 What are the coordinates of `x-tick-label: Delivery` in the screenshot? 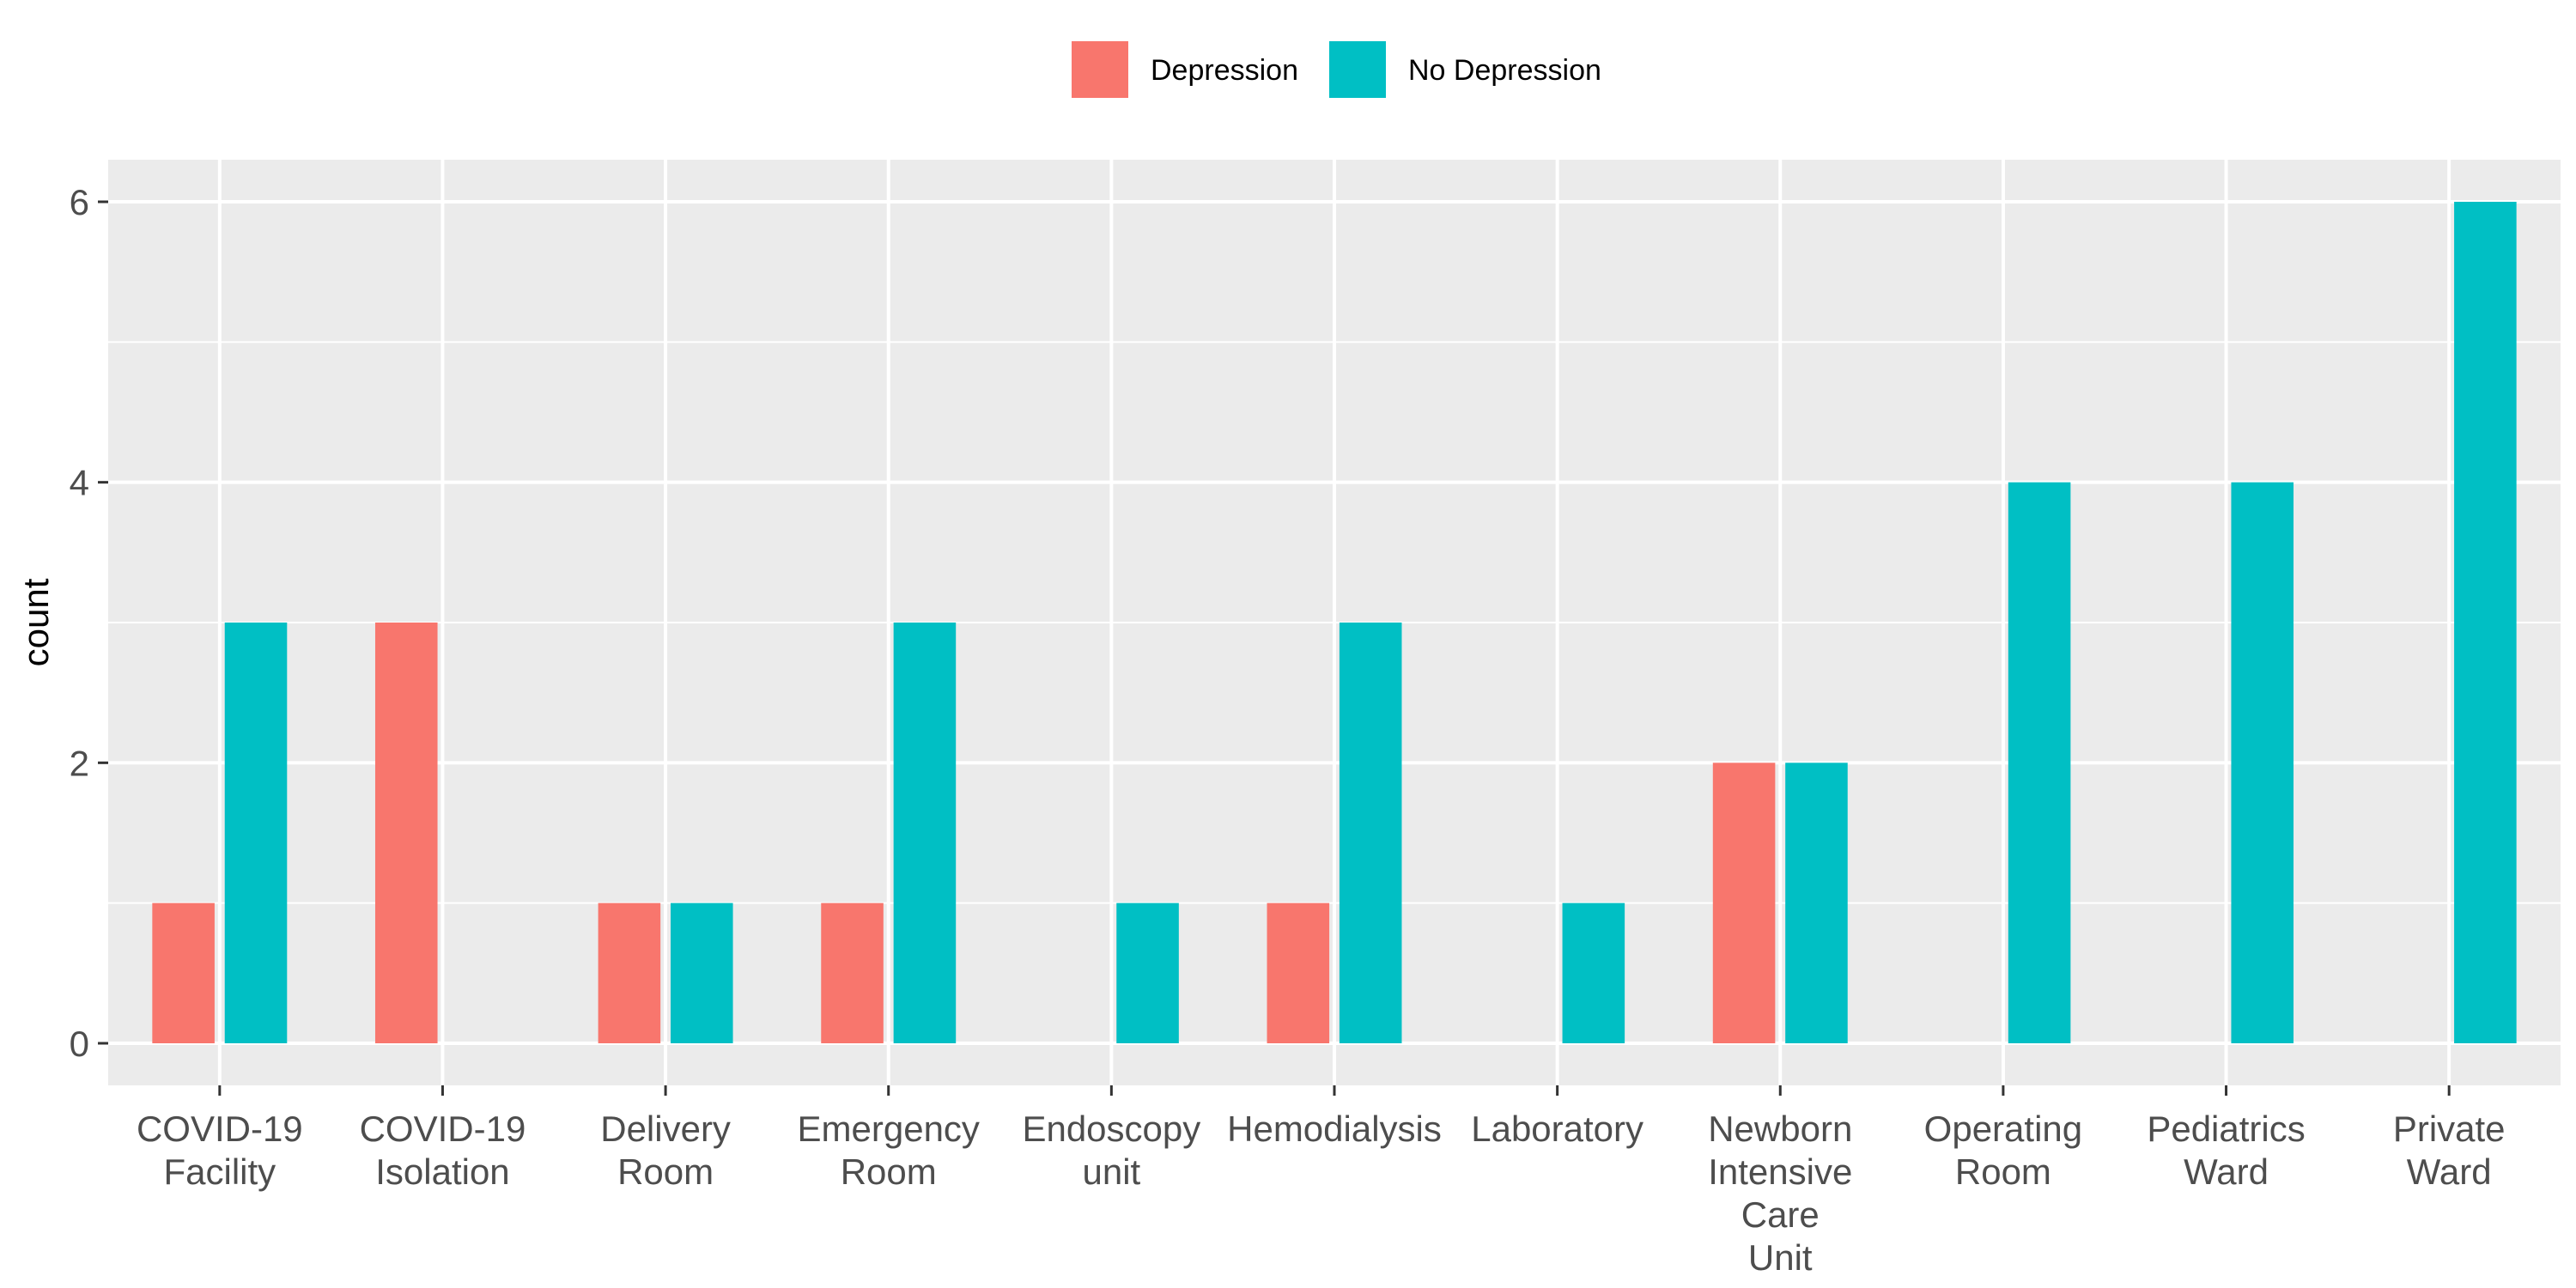 It's located at (665, 1129).